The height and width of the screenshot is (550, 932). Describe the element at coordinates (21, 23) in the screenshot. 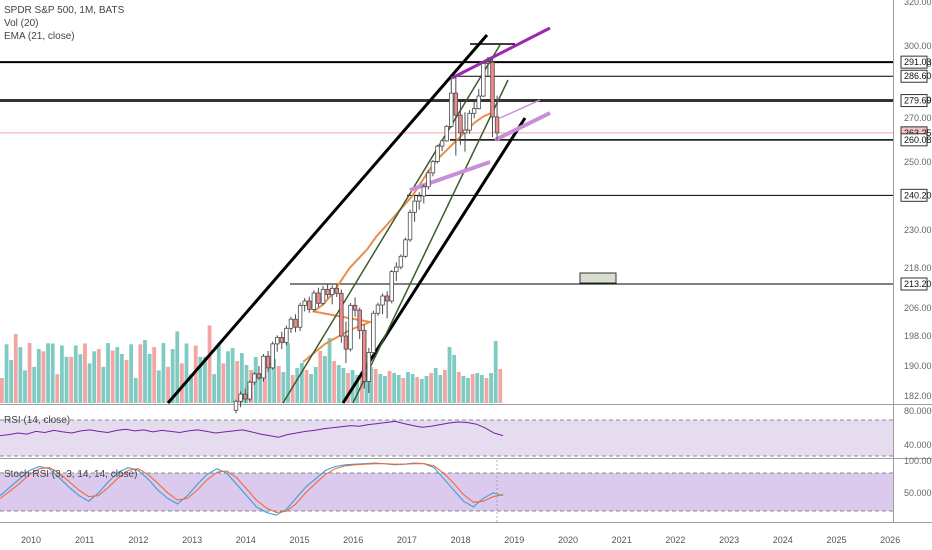

I see `indicator-volume-label: Vol (20)` at that location.